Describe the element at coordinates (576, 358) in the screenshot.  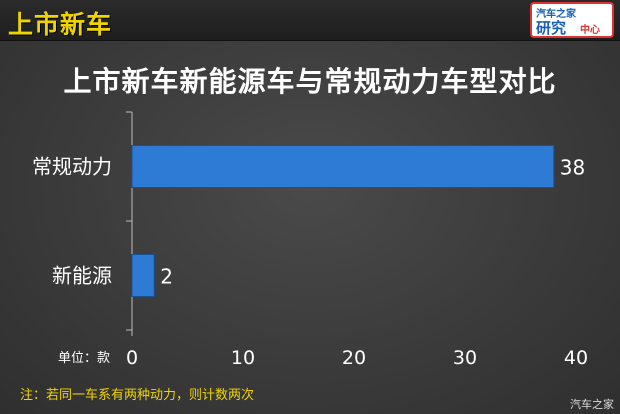
I see `x-tick-label: 40` at that location.